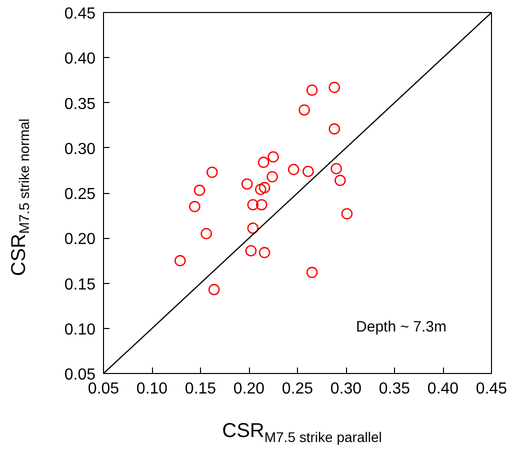 The image size is (519, 459). Describe the element at coordinates (298, 389) in the screenshot. I see `x-tick-label: 0.25` at that location.